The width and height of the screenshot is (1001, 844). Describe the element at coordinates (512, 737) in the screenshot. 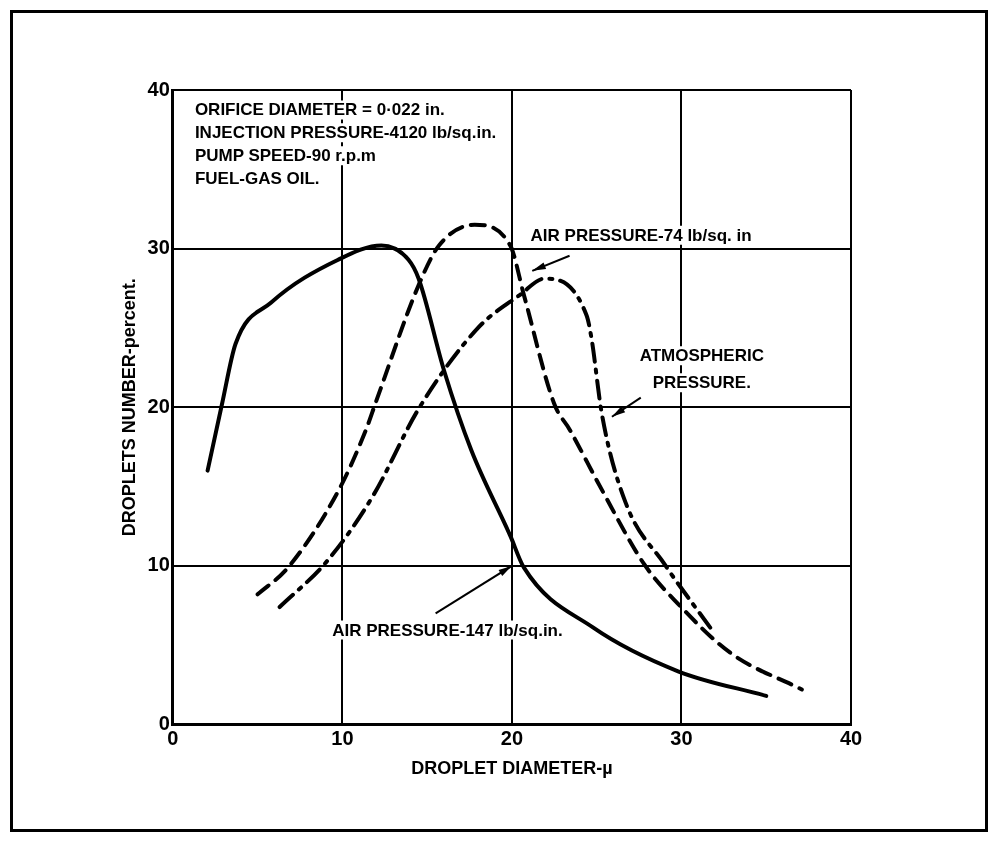

I see `x-tick-label: 20` at that location.